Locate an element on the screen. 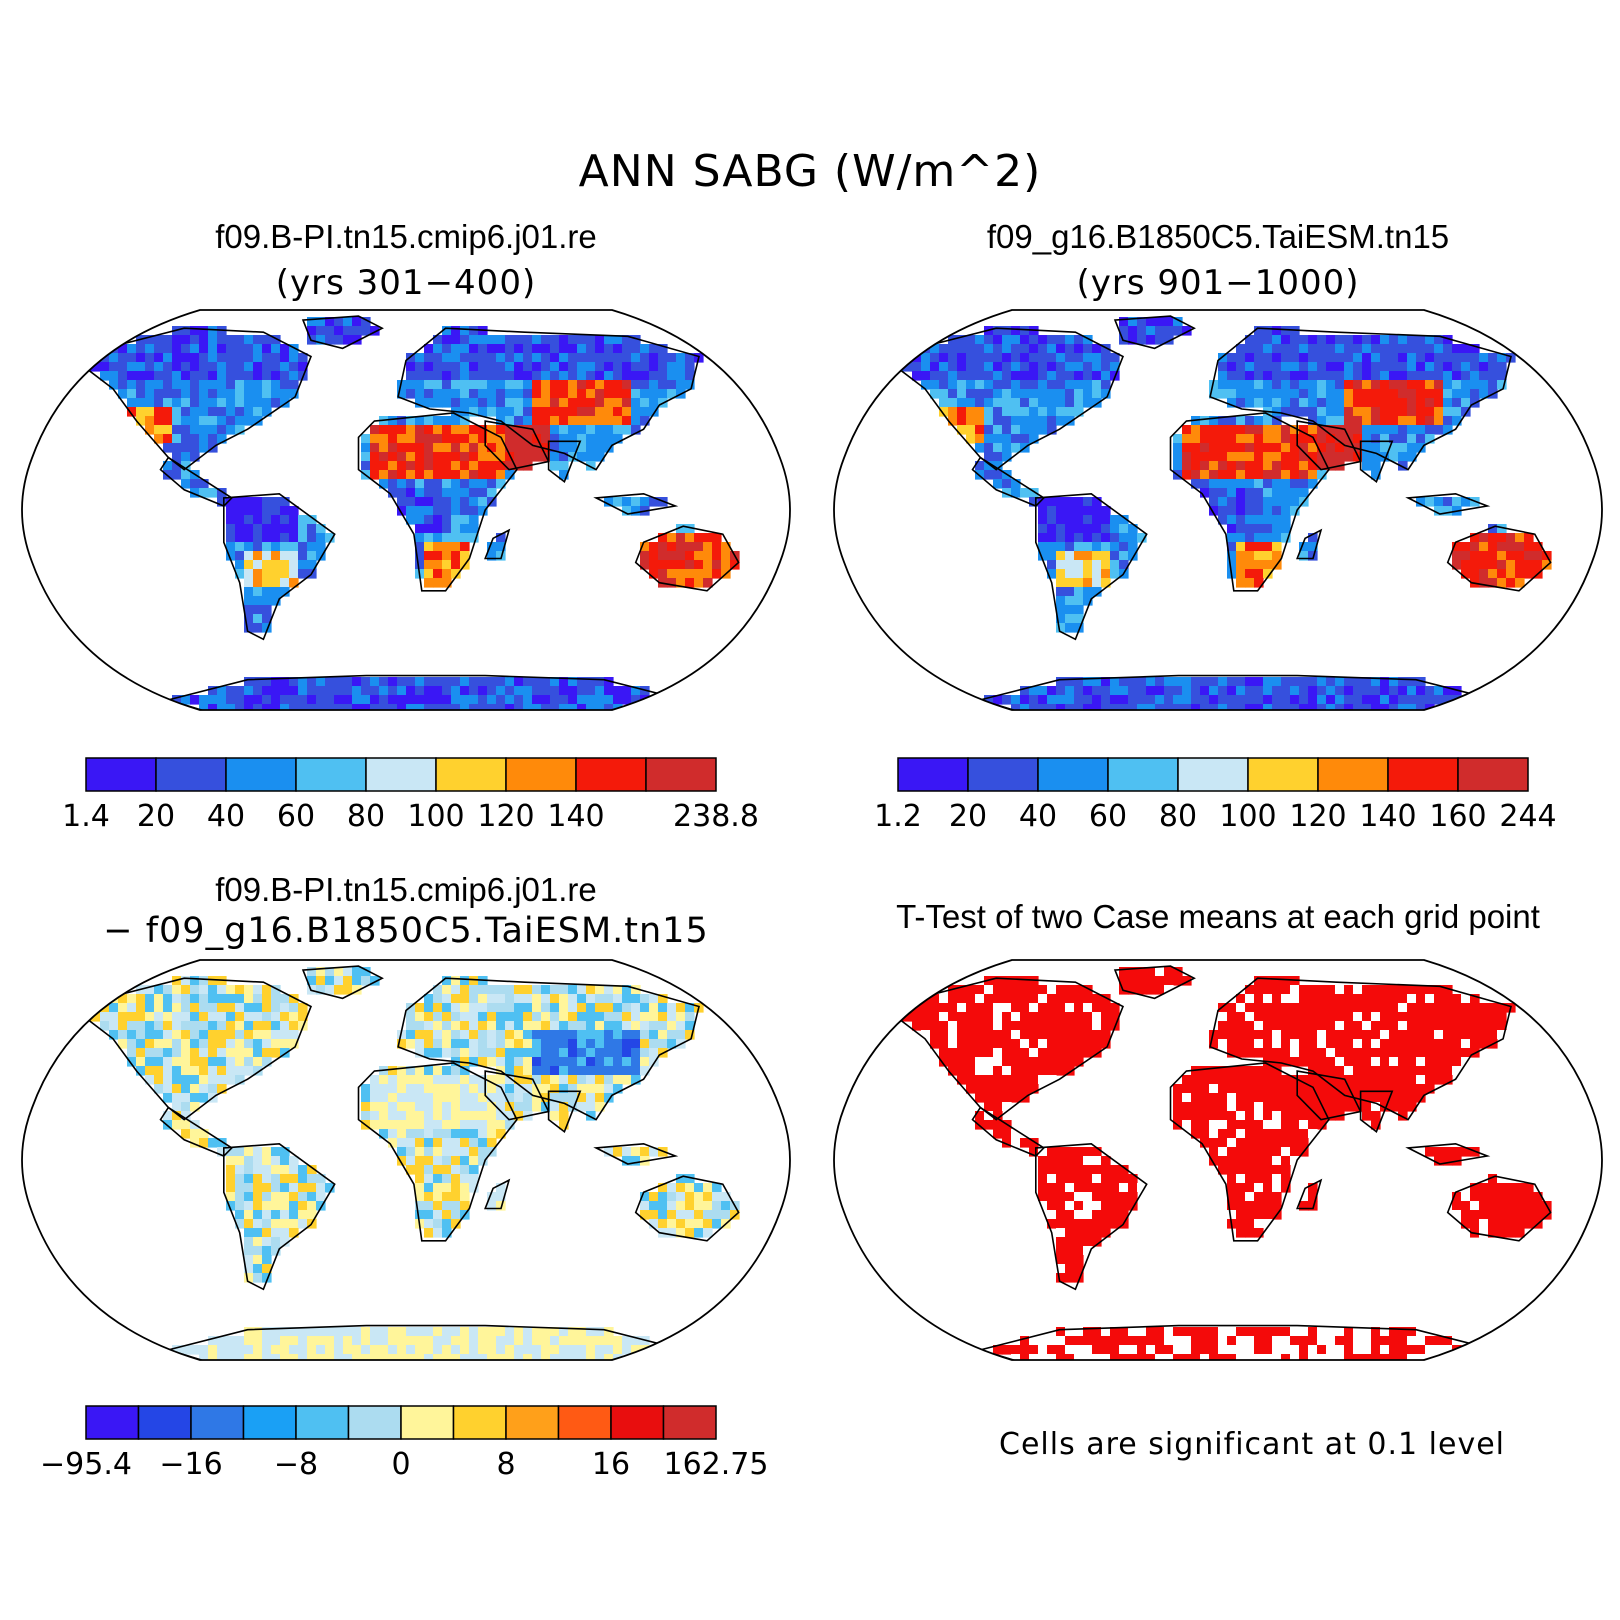 The height and width of the screenshot is (1620, 1620). coastline-india is located at coordinates (564, 461).